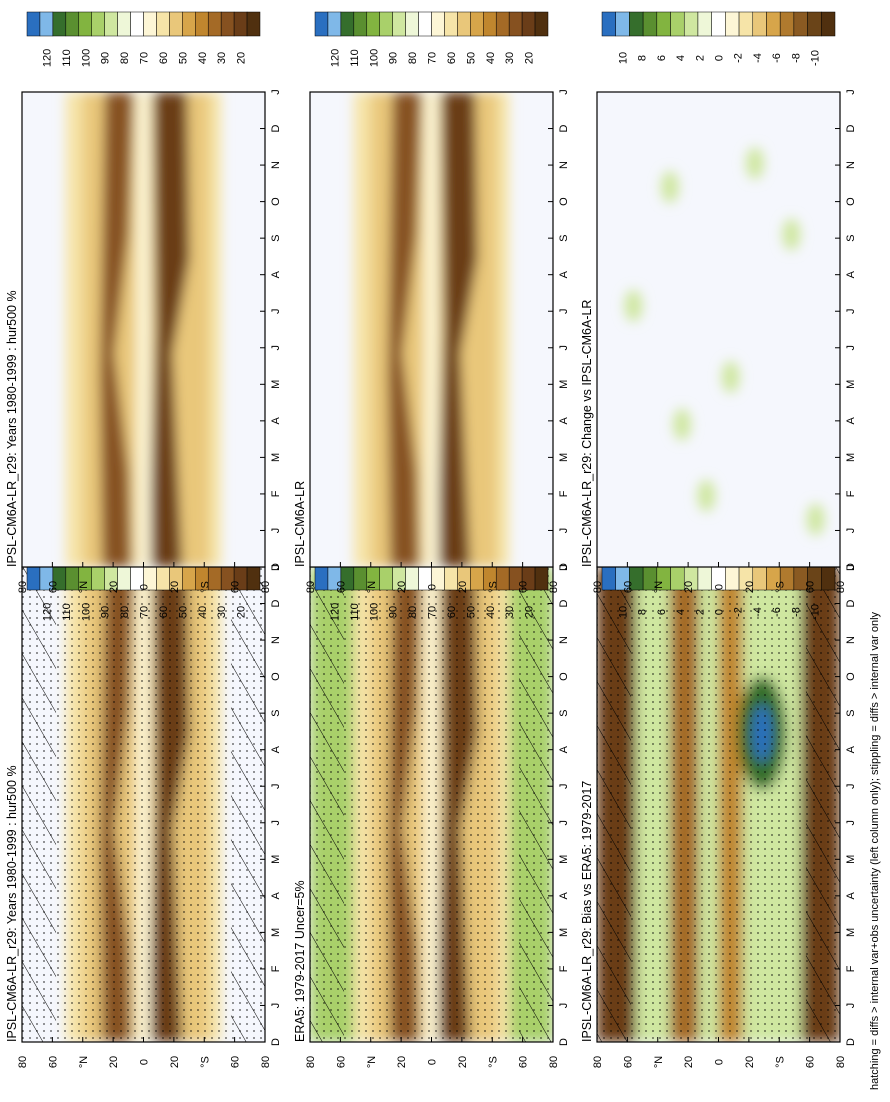 The image size is (890, 1102). Describe the element at coordinates (471, 58) in the screenshot. I see `colorbar-tick-label: 50` at that location.